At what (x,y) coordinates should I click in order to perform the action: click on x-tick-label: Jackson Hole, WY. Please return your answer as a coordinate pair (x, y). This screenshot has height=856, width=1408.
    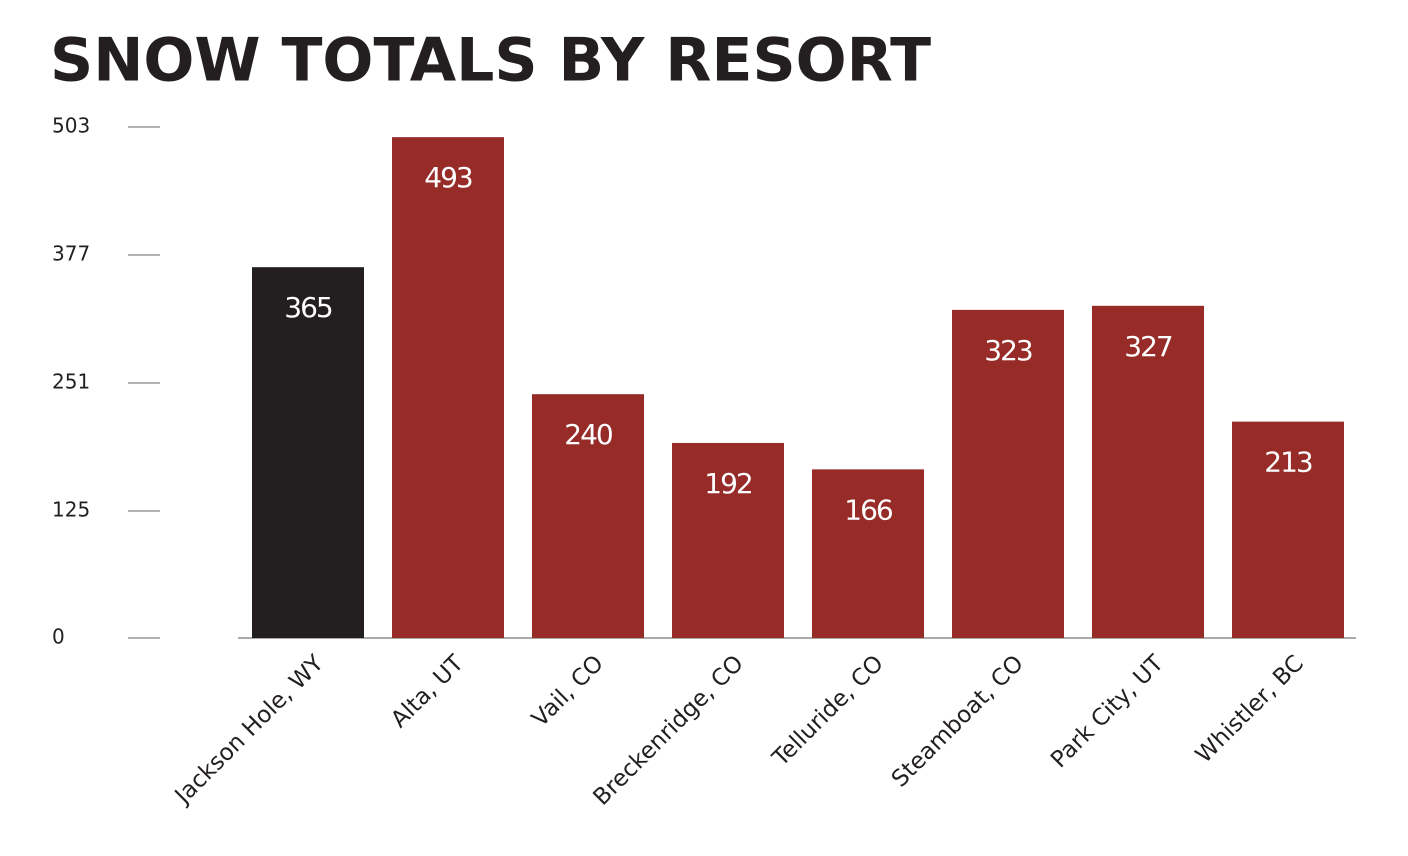
    Looking at the image, I should click on (249, 730).